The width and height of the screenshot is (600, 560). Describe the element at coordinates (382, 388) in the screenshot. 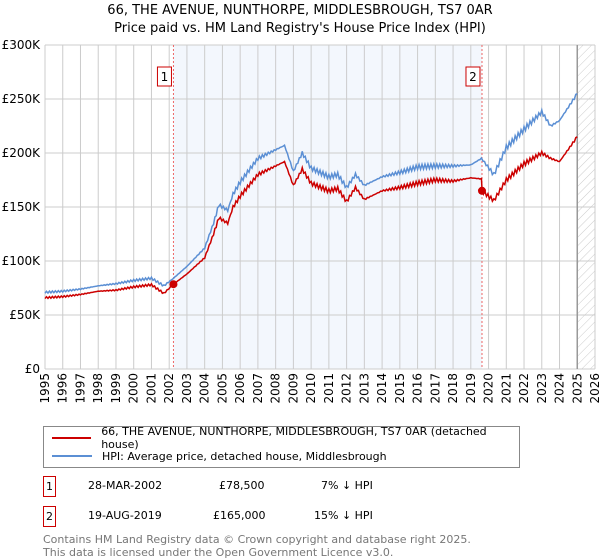

I see `x-tick-label: 2014` at that location.